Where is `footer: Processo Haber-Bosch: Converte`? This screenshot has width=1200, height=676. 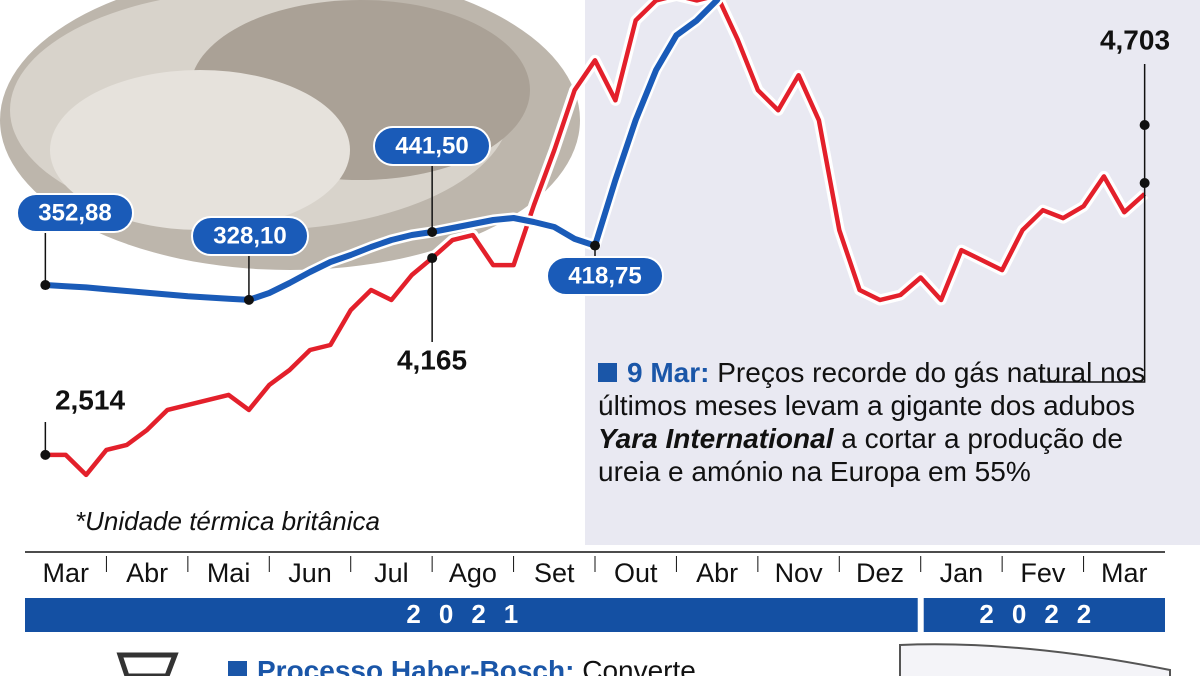
footer: Processo Haber-Bosch: Converte is located at coordinates (462, 665).